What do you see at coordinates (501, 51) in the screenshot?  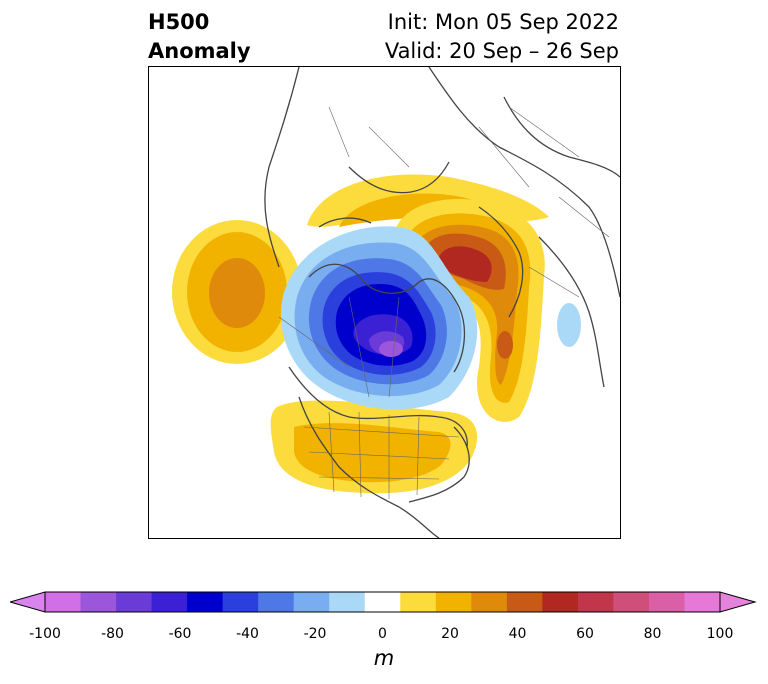 I see `valid-range: Valid: 20 Sep – 26 Sep` at bounding box center [501, 51].